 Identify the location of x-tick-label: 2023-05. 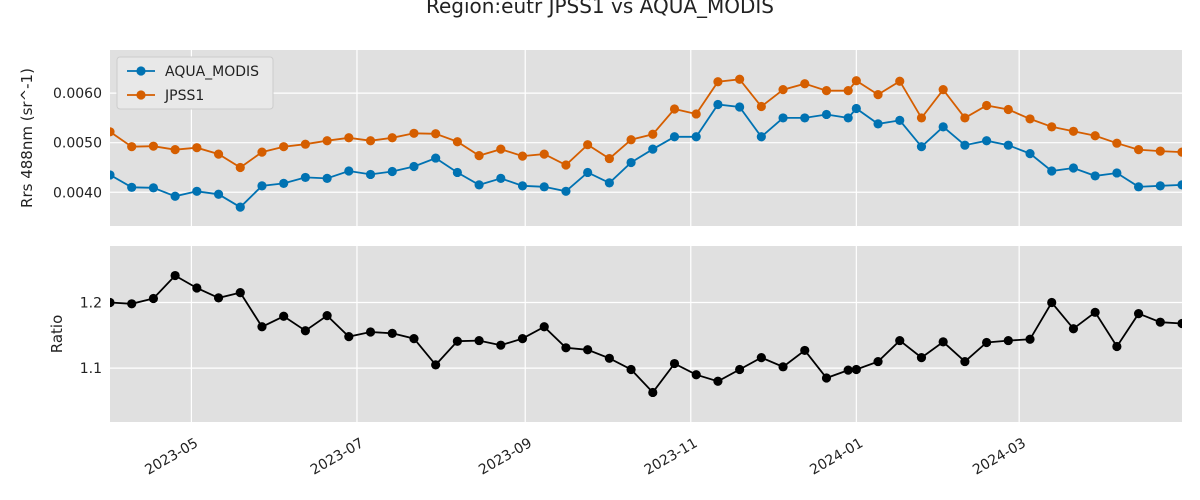
(171, 456).